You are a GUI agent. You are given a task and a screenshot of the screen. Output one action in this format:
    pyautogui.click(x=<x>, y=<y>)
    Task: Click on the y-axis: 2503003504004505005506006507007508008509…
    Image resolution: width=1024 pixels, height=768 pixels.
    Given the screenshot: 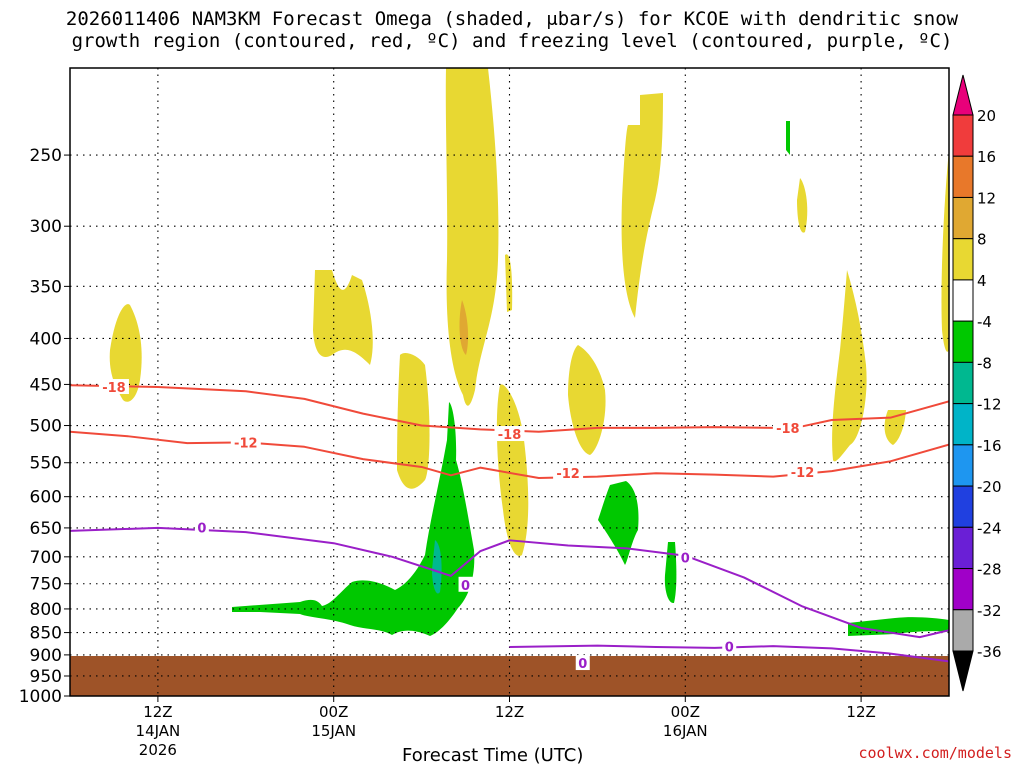 What is the action you would take?
    pyautogui.click(x=44, y=426)
    